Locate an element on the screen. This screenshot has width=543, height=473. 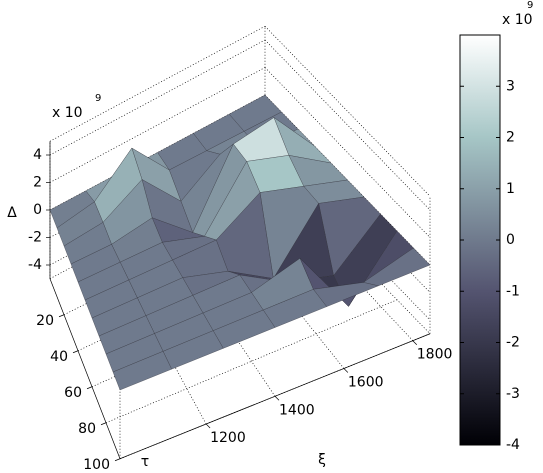
z-axis-label: Δ is located at coordinates (12, 213).